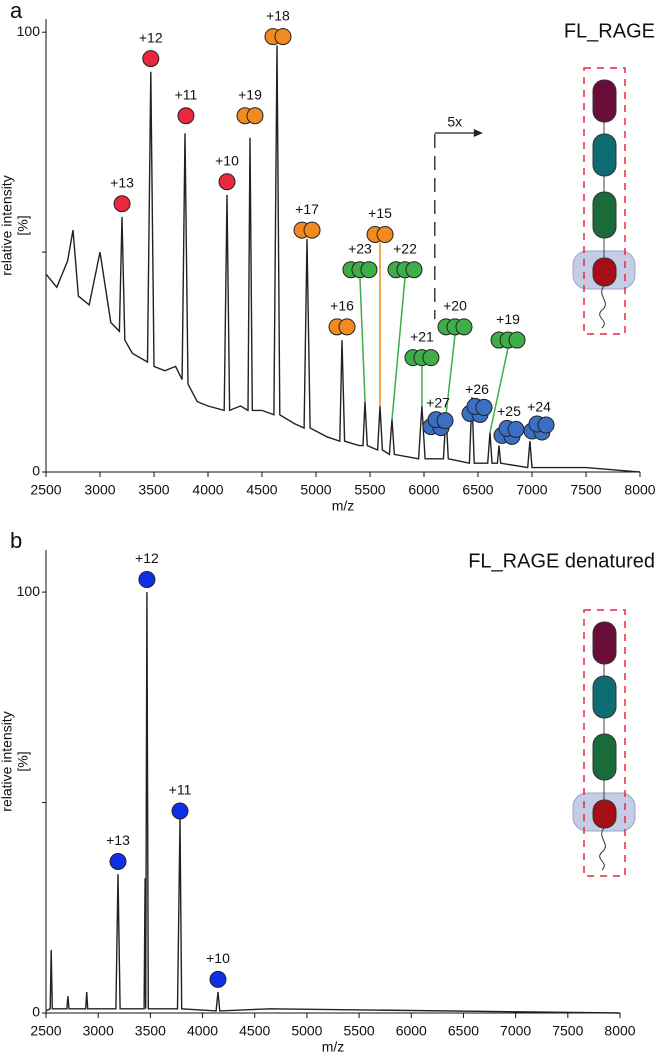 Image resolution: width=663 pixels, height=1057 pixels. Describe the element at coordinates (7, 225) in the screenshot. I see `y-axis-label: relative intensity` at that location.